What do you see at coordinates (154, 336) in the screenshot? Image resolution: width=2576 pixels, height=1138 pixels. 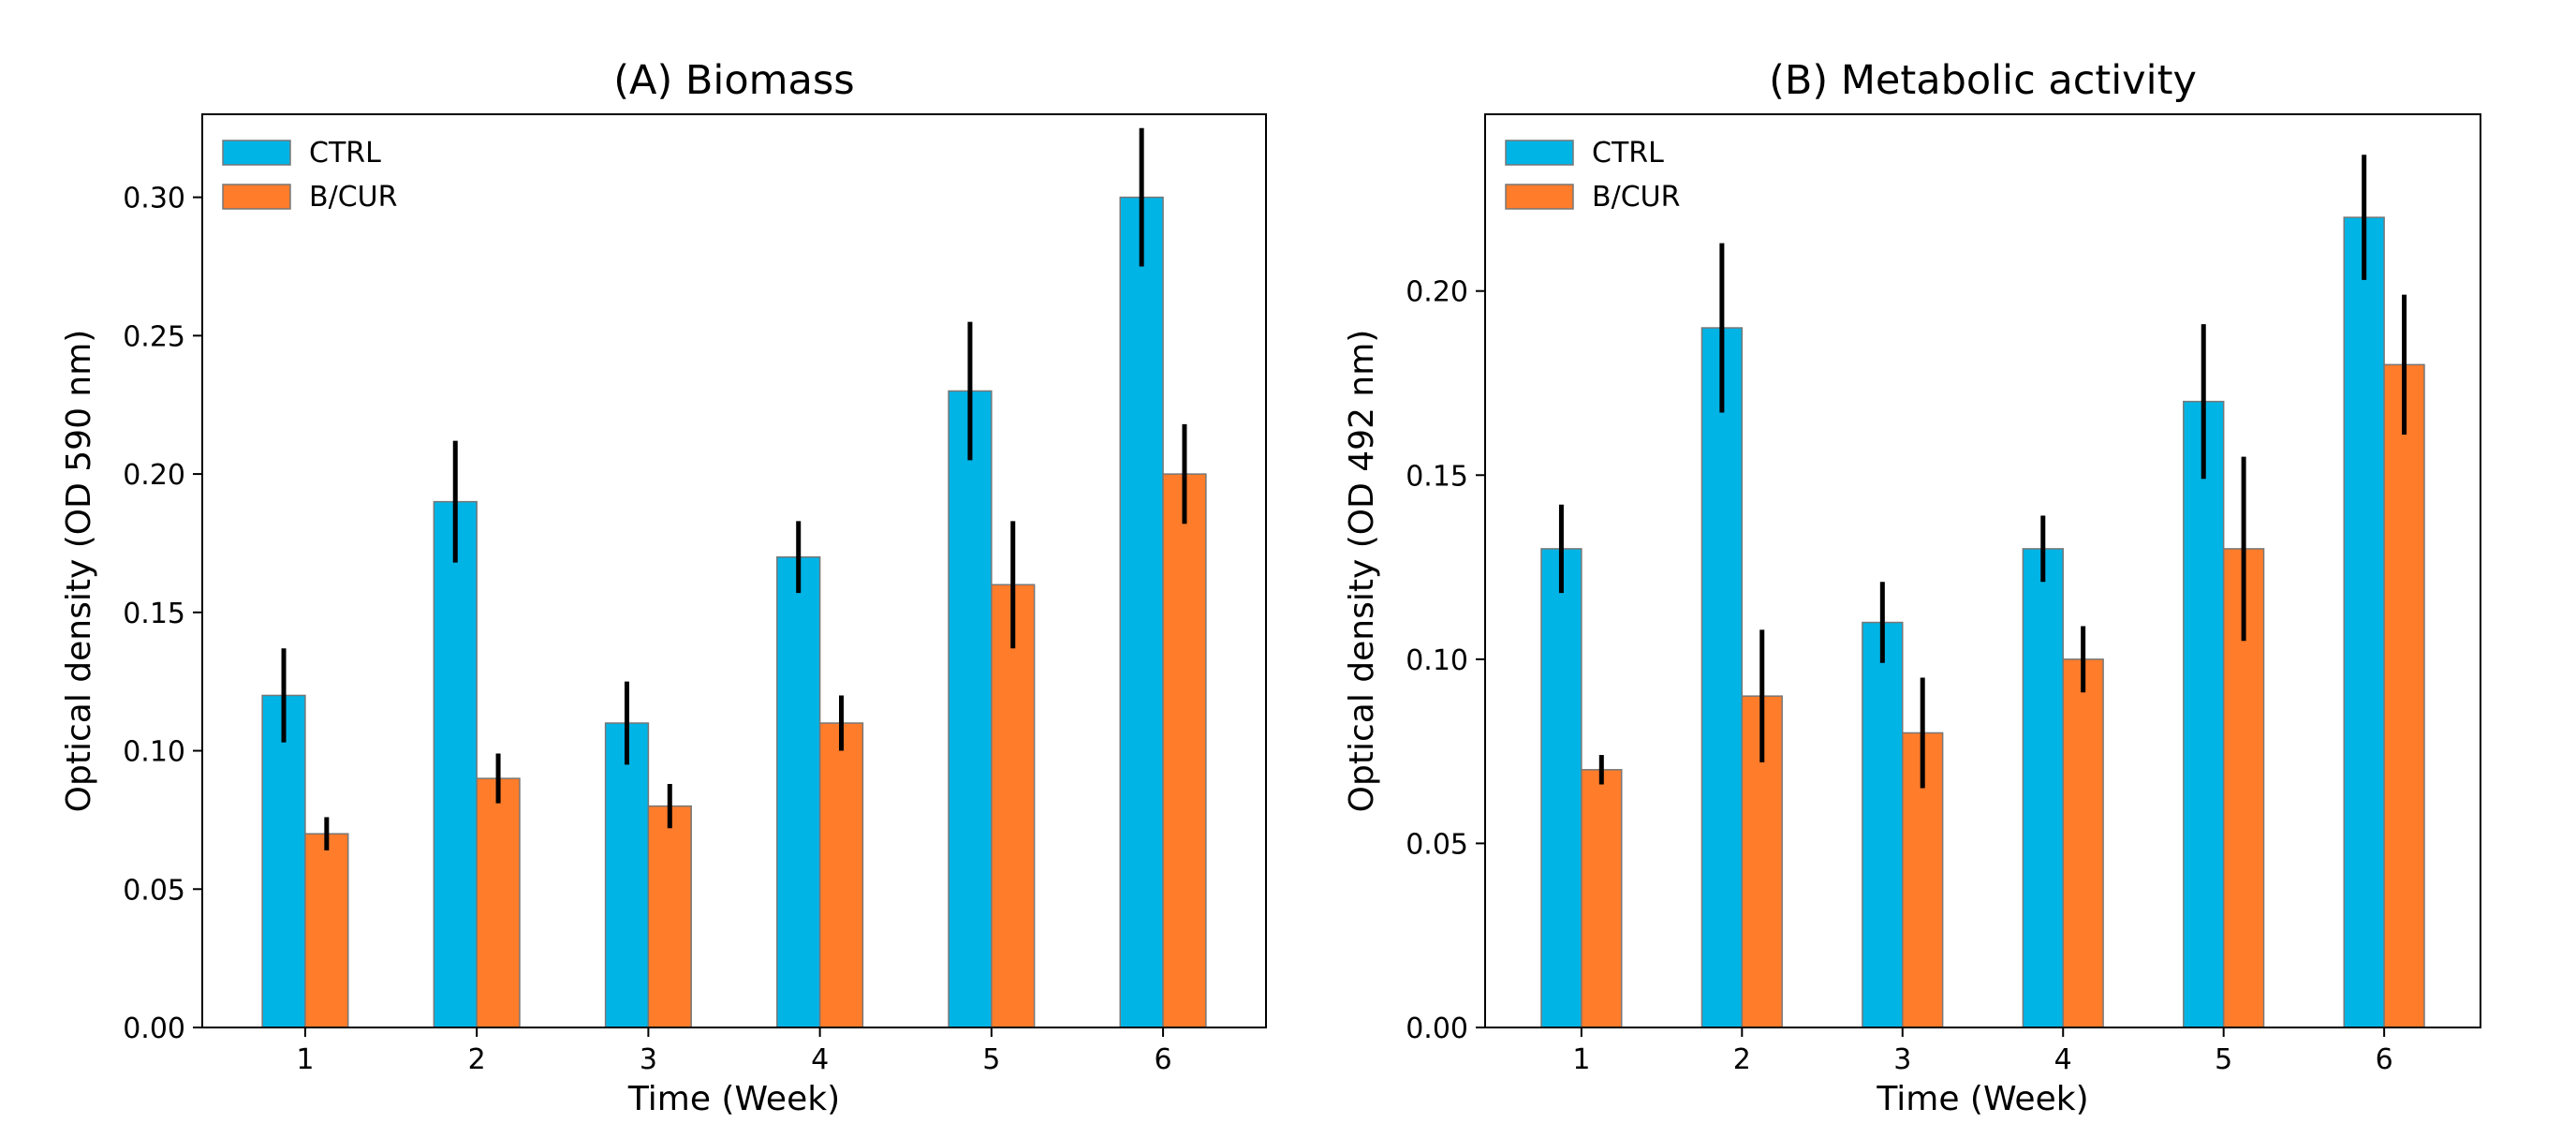 I see `y-tick-label: 0.25` at bounding box center [154, 336].